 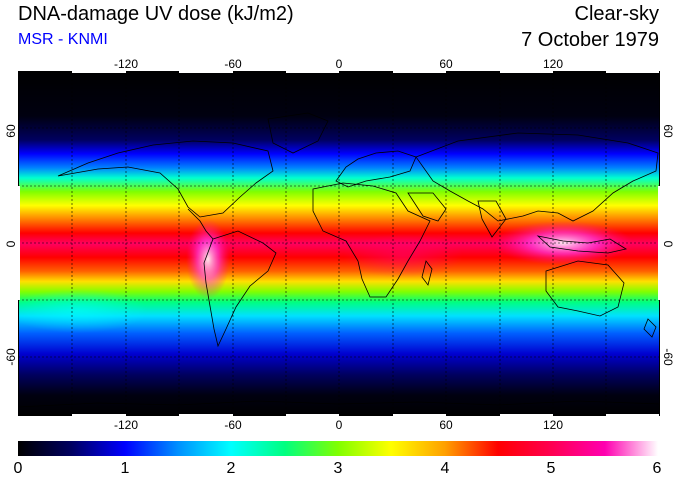 I want to click on sky-condition-label: Clear-sky, so click(x=616, y=14).